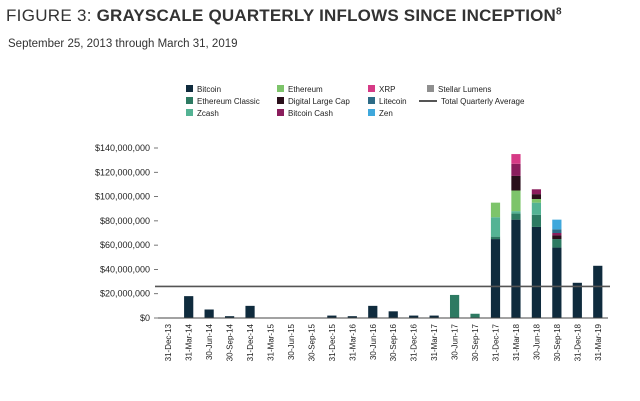  I want to click on x-tick-label: 30-Sep-15, so click(311, 342).